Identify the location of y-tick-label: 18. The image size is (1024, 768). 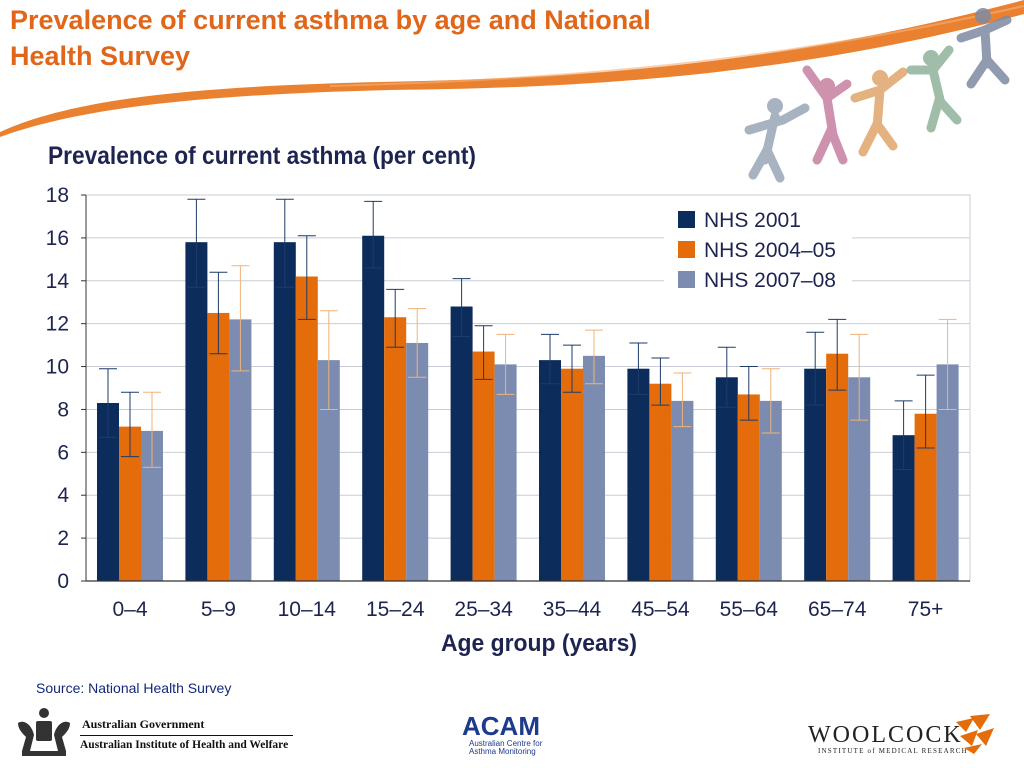
(57, 195).